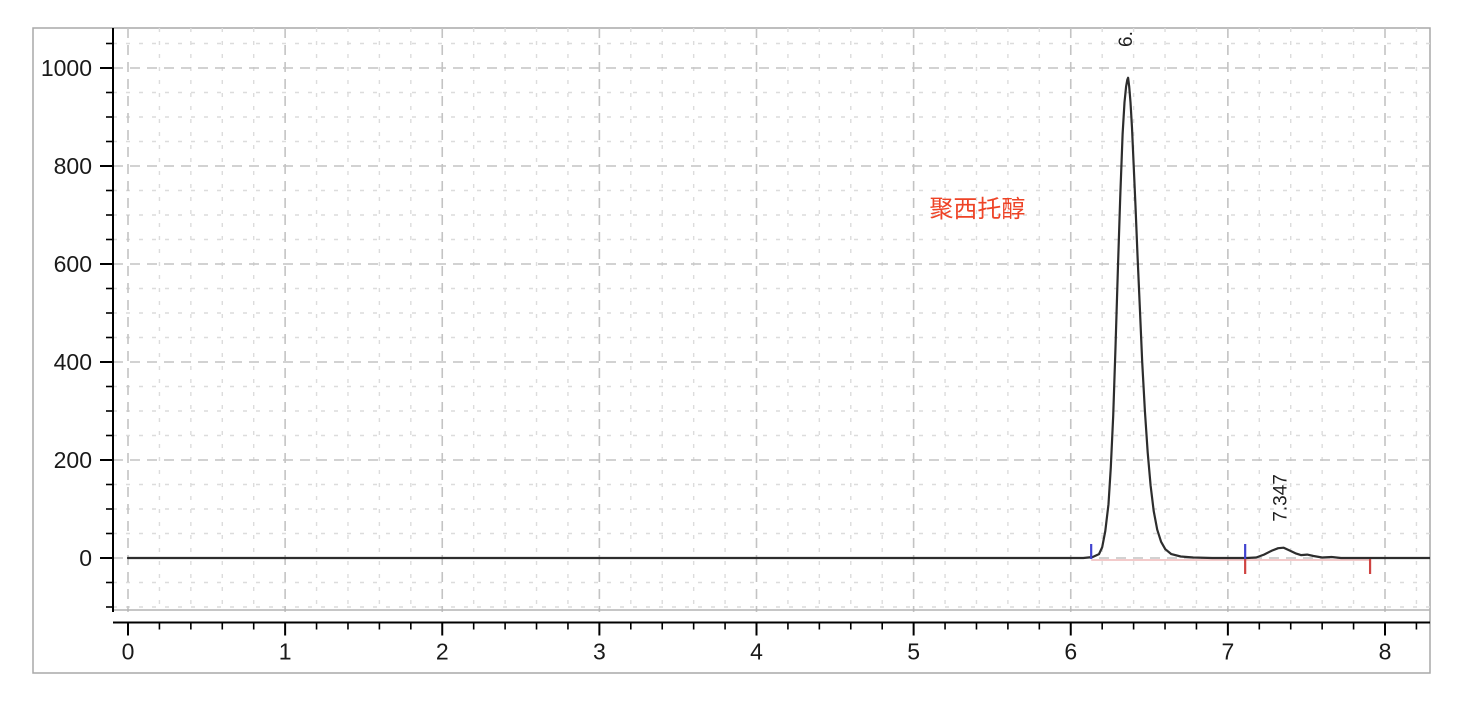 The image size is (1458, 723). Describe the element at coordinates (1280, 498) in the screenshot. I see `peak-rt-label: 7.347` at that location.